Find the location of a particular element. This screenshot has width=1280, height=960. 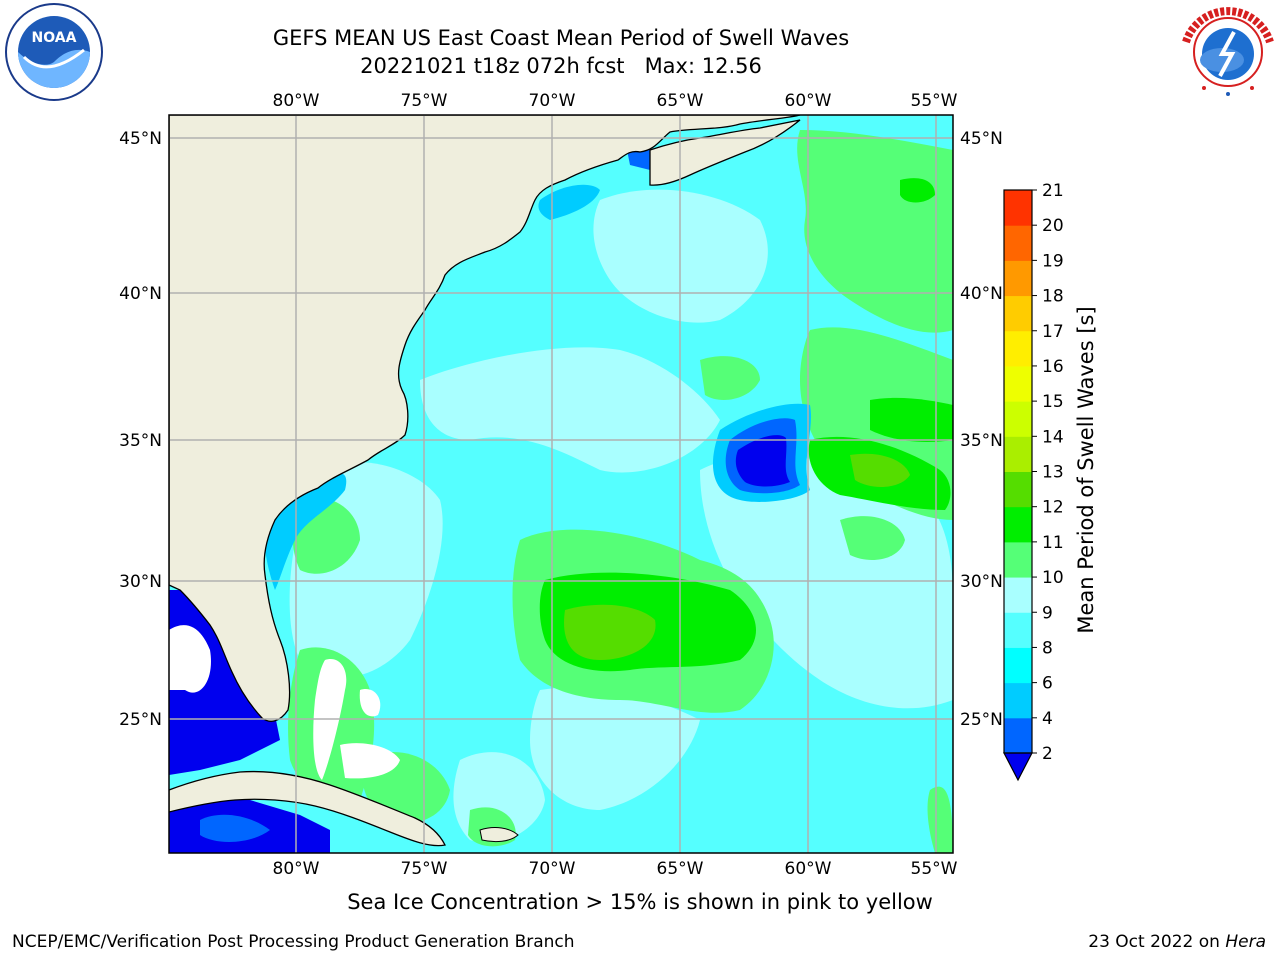

colorbar-tick-label: 21 is located at coordinates (1053, 191).